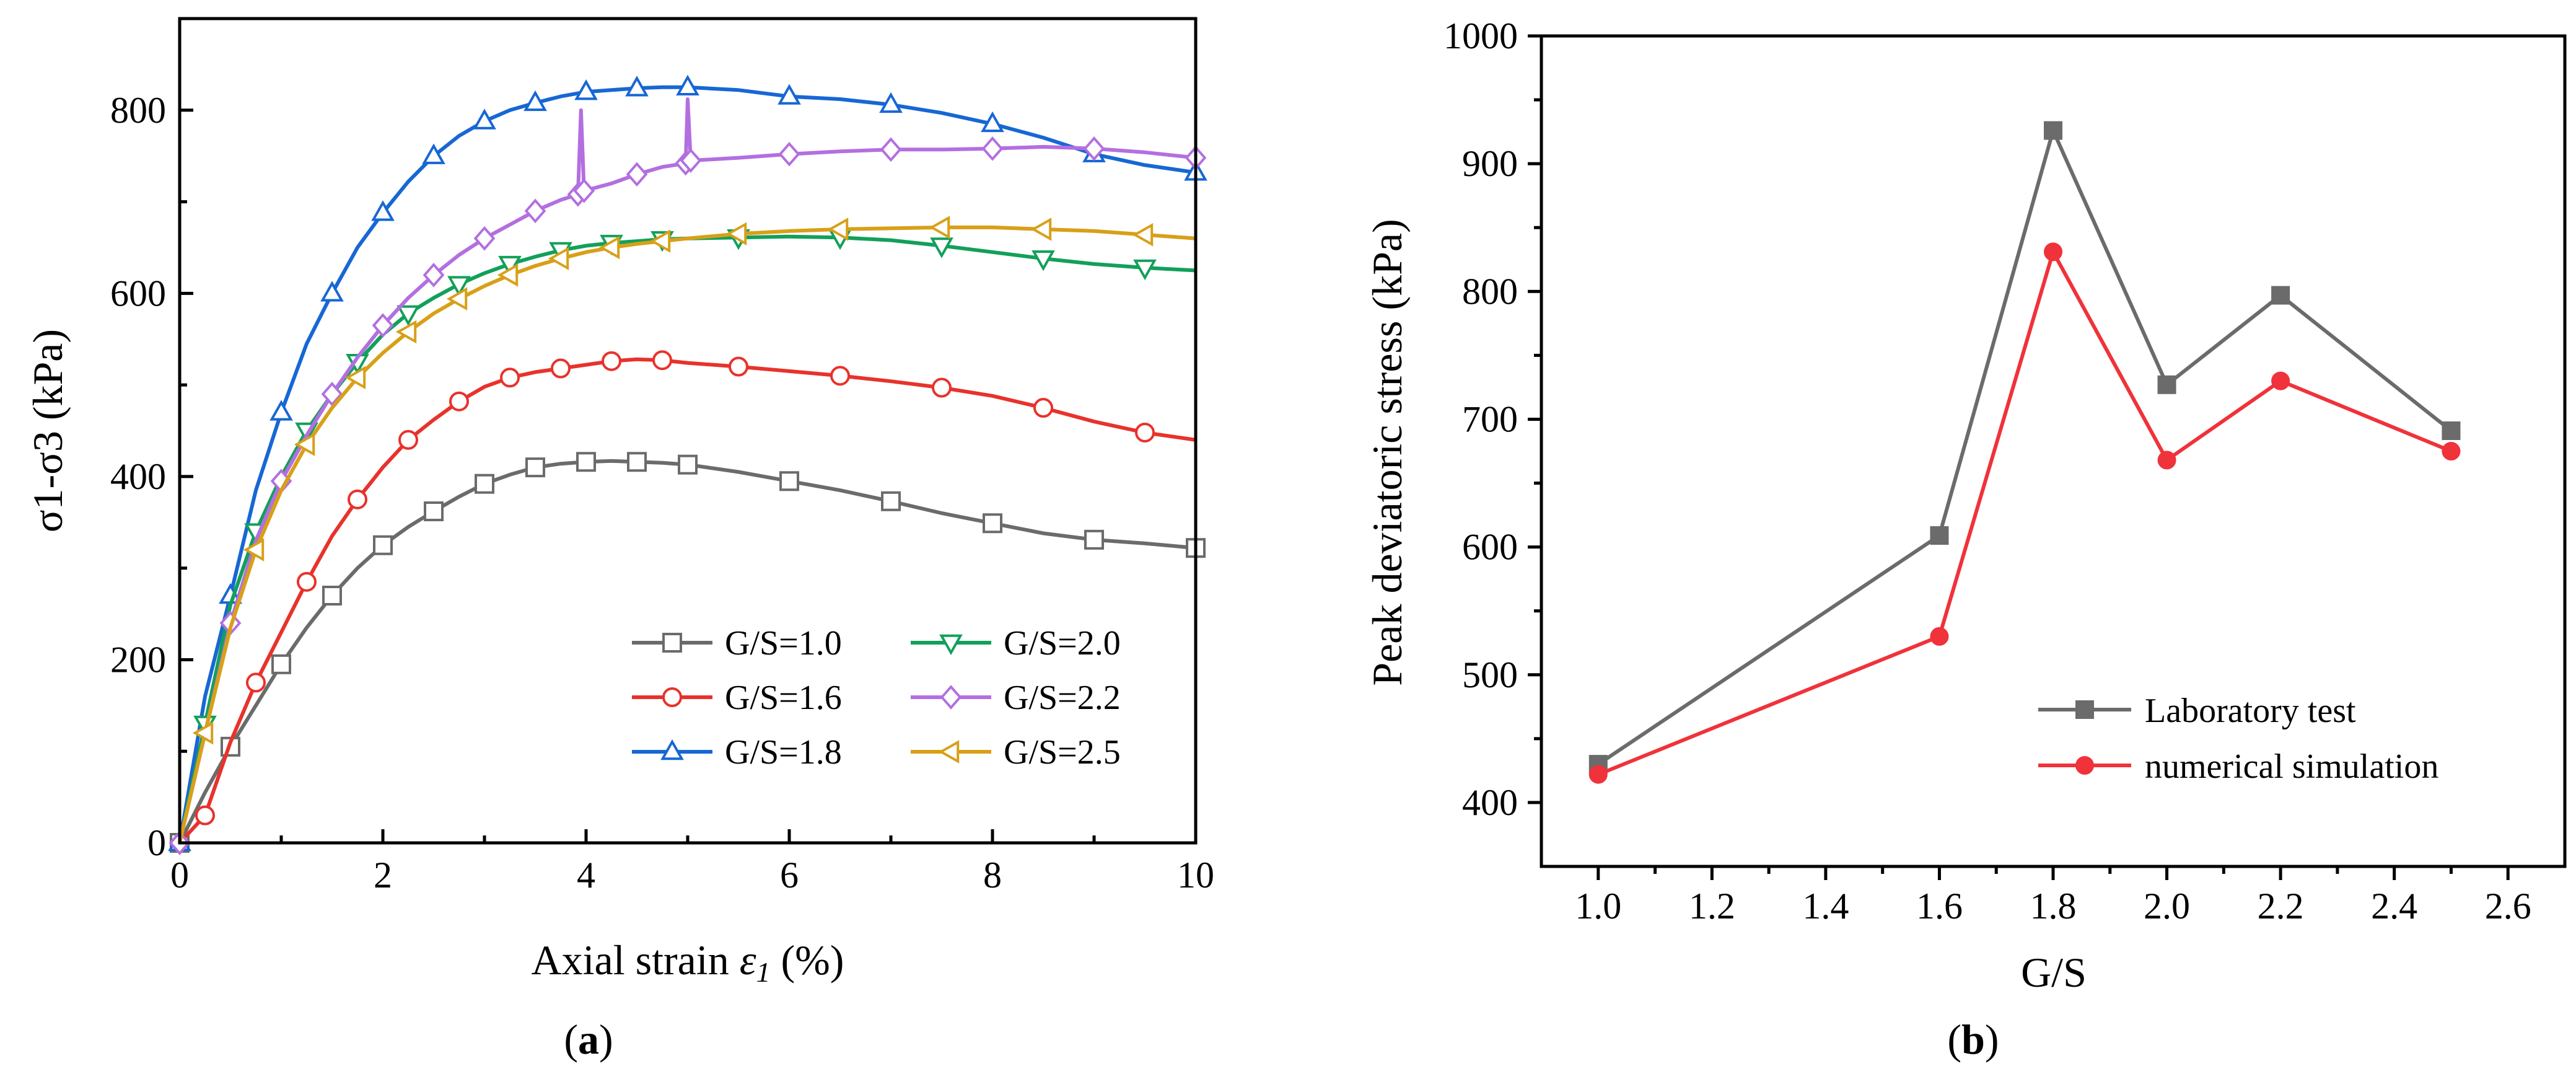 The image size is (2576, 1079). I want to click on legend-label: Laboratory test, so click(2250, 711).